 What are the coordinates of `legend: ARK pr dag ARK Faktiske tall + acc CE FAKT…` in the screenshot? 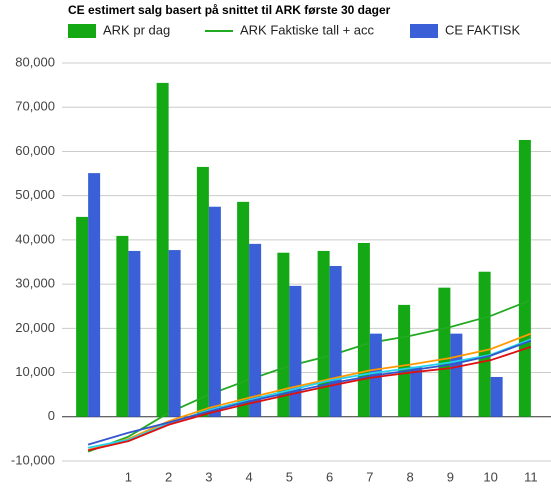 It's located at (294, 30).